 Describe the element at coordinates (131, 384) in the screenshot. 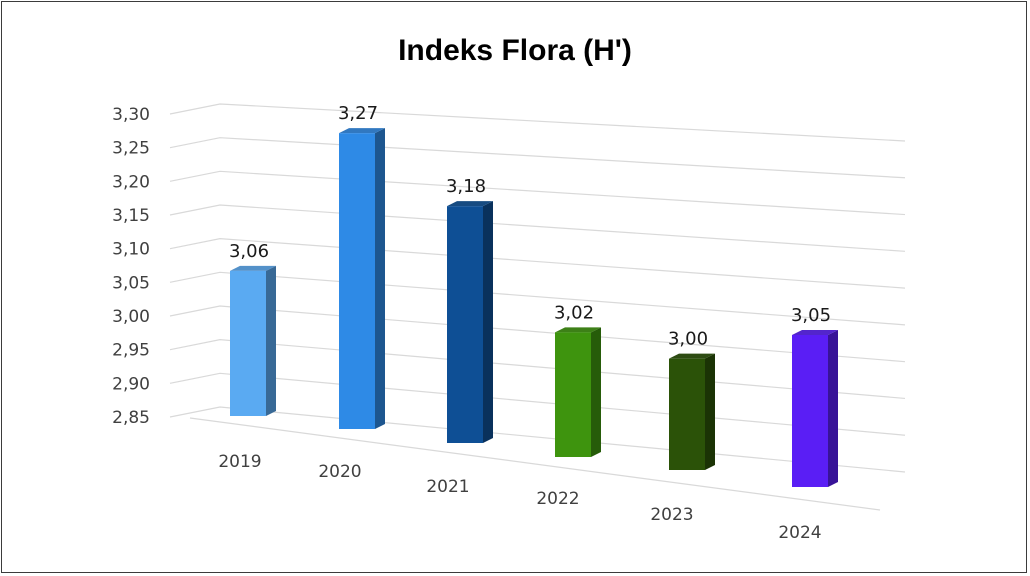

I see `y-tick-label: 2,90` at that location.